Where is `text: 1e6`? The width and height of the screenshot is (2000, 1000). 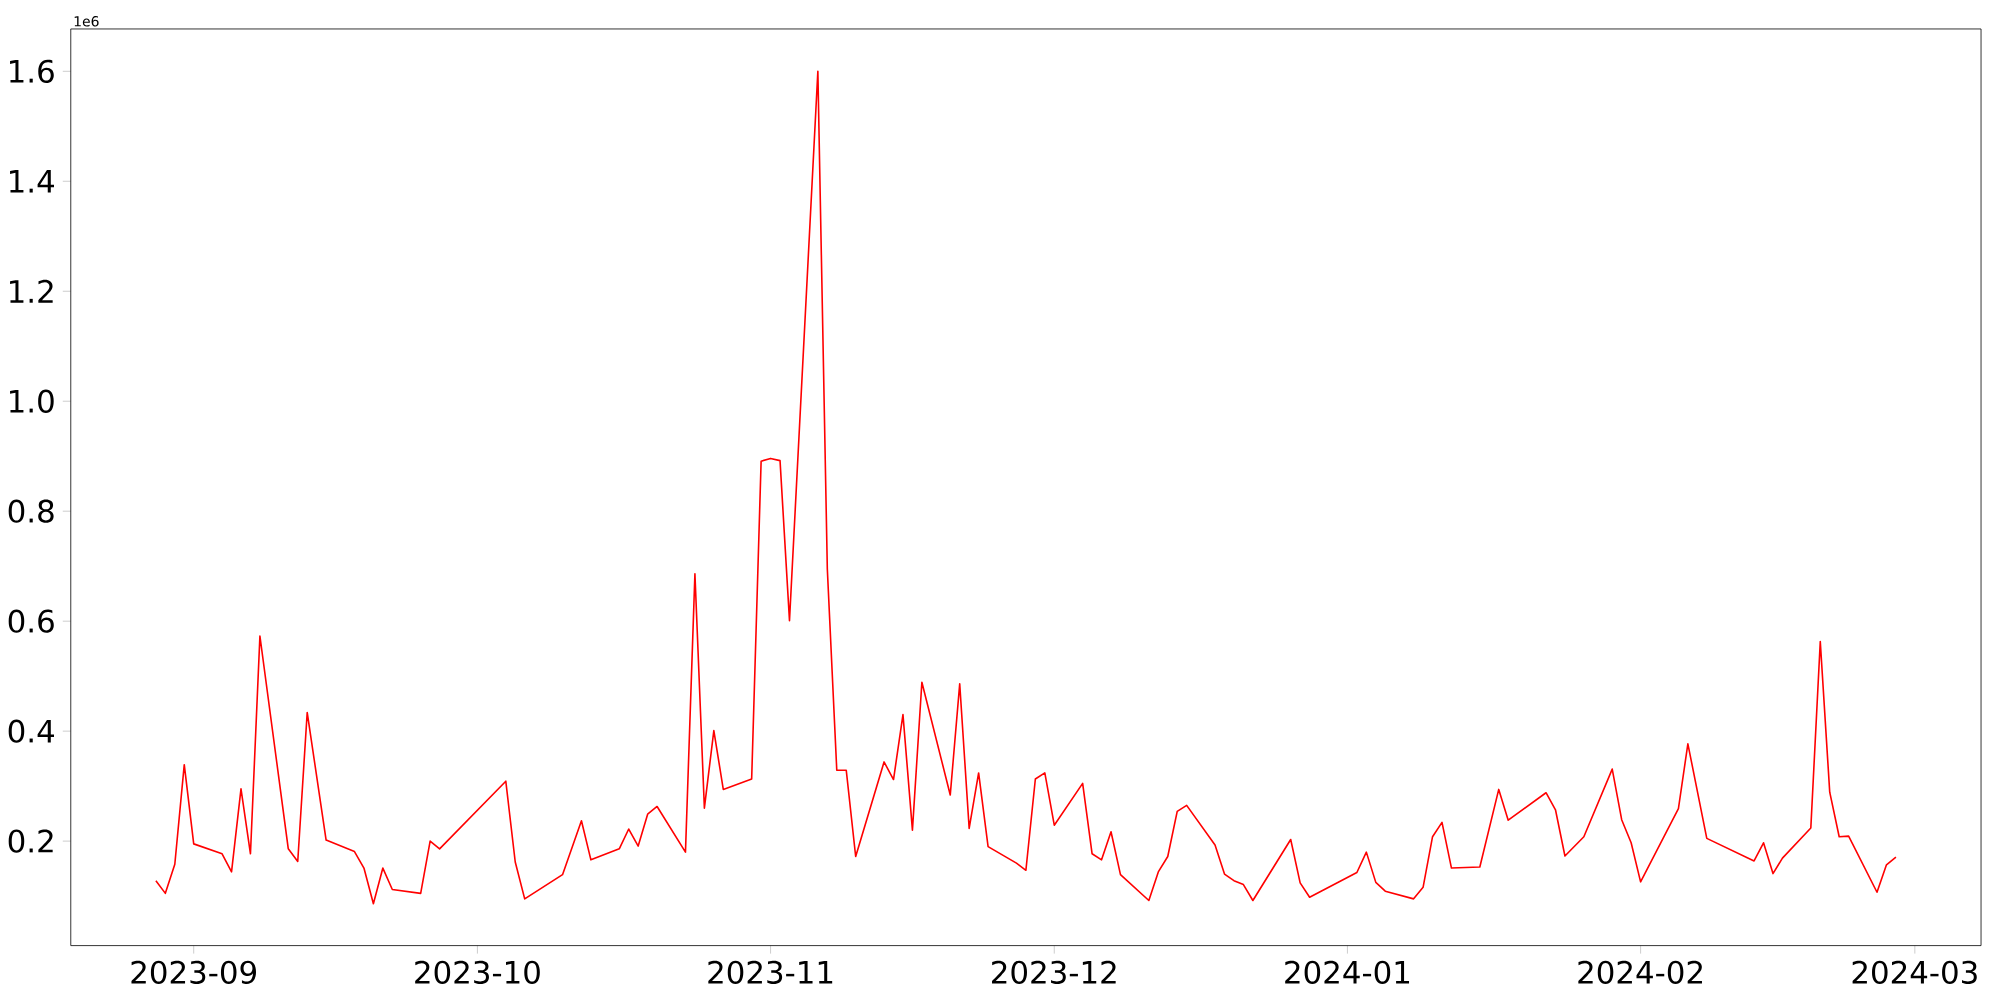 text: 1e6 is located at coordinates (86, 21).